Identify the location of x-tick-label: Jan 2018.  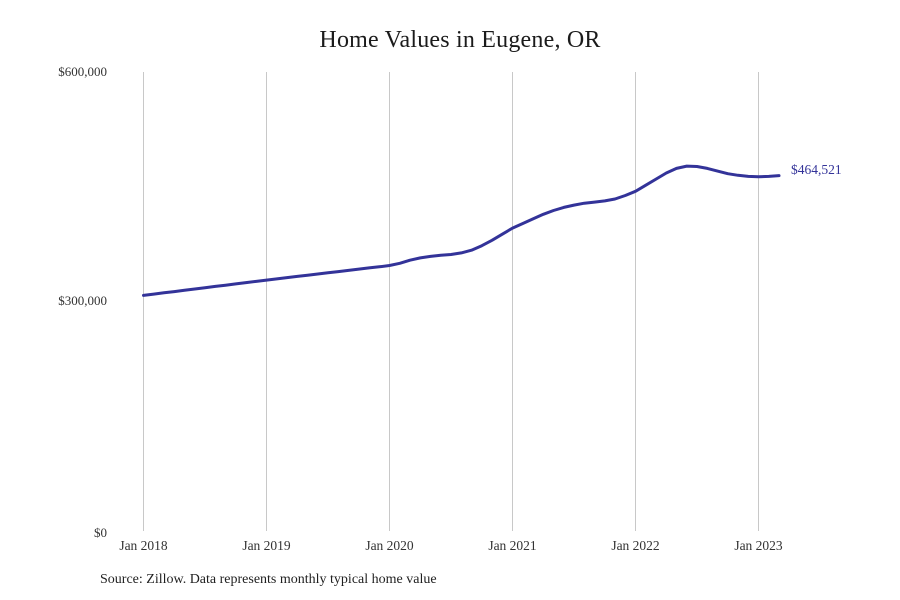
(143, 545).